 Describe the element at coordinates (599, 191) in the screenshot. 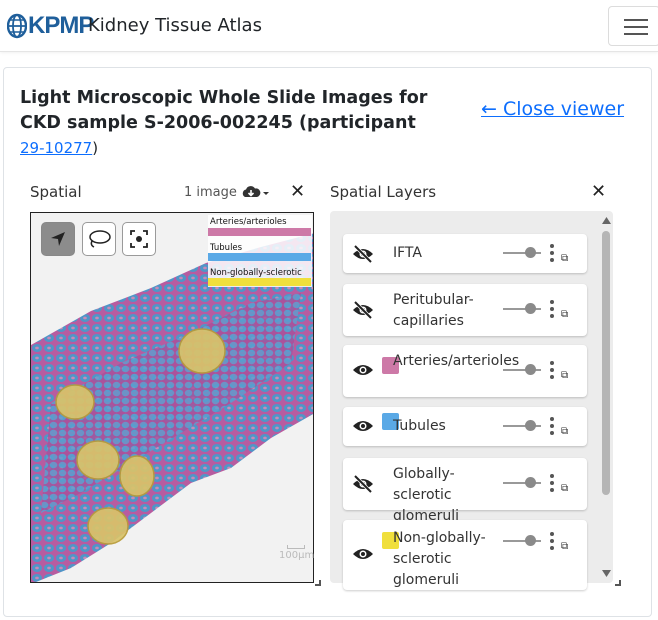

I see `close-layers-button: ✕` at that location.